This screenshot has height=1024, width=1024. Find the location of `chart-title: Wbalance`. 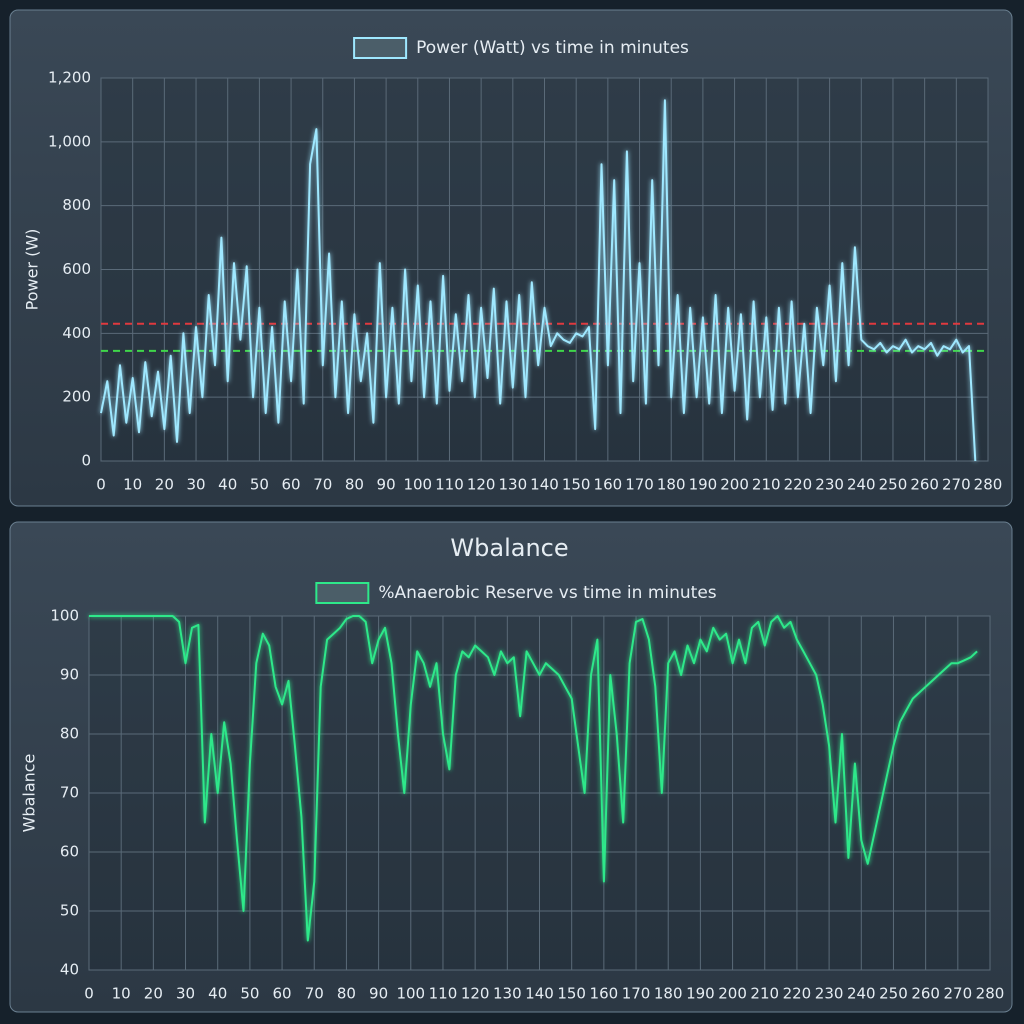

chart-title: Wbalance is located at coordinates (509, 548).